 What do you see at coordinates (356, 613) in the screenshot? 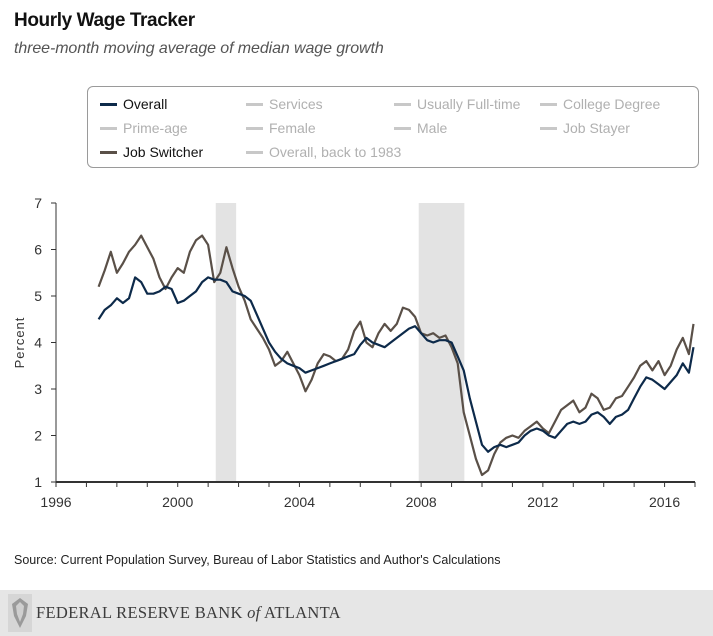
I see `footer-bar: FEDERAL RESERVE BANK of ATLANTA` at bounding box center [356, 613].